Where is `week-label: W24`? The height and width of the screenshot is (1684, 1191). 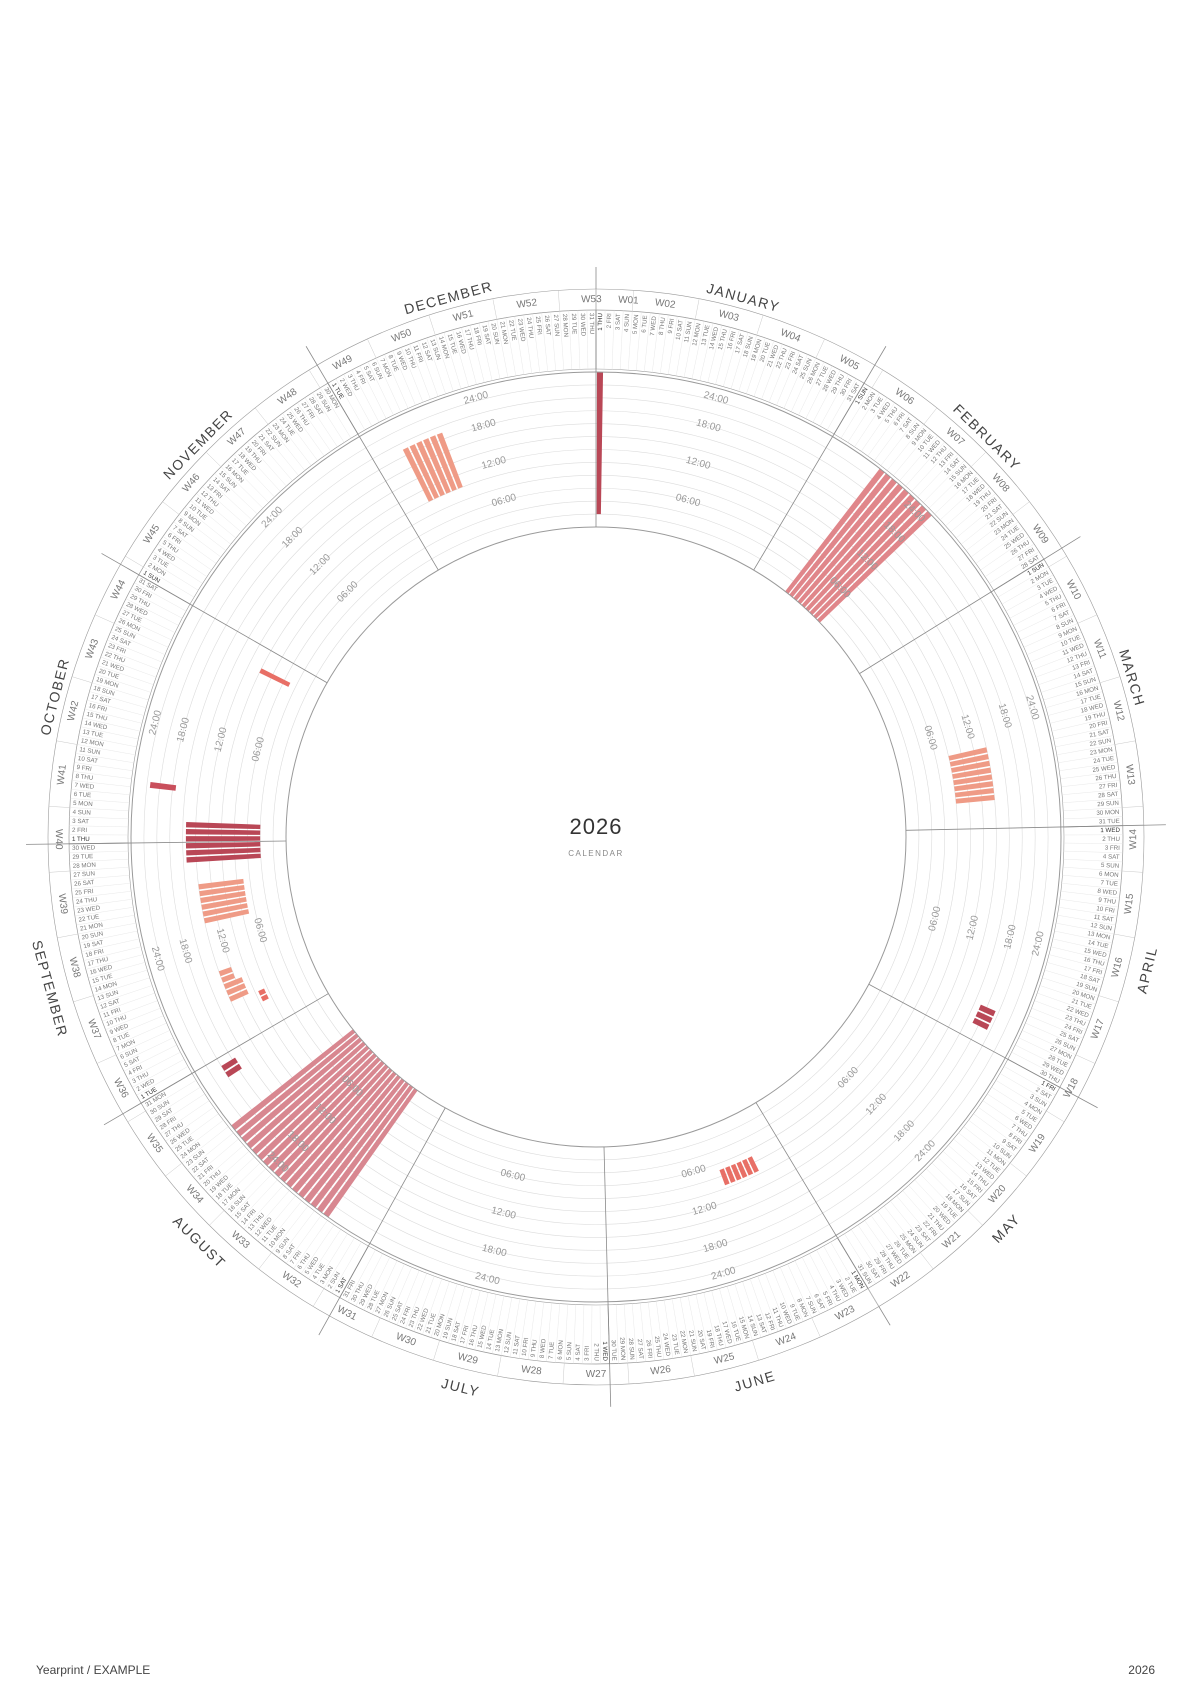
week-label: W24 is located at coordinates (787, 1340).